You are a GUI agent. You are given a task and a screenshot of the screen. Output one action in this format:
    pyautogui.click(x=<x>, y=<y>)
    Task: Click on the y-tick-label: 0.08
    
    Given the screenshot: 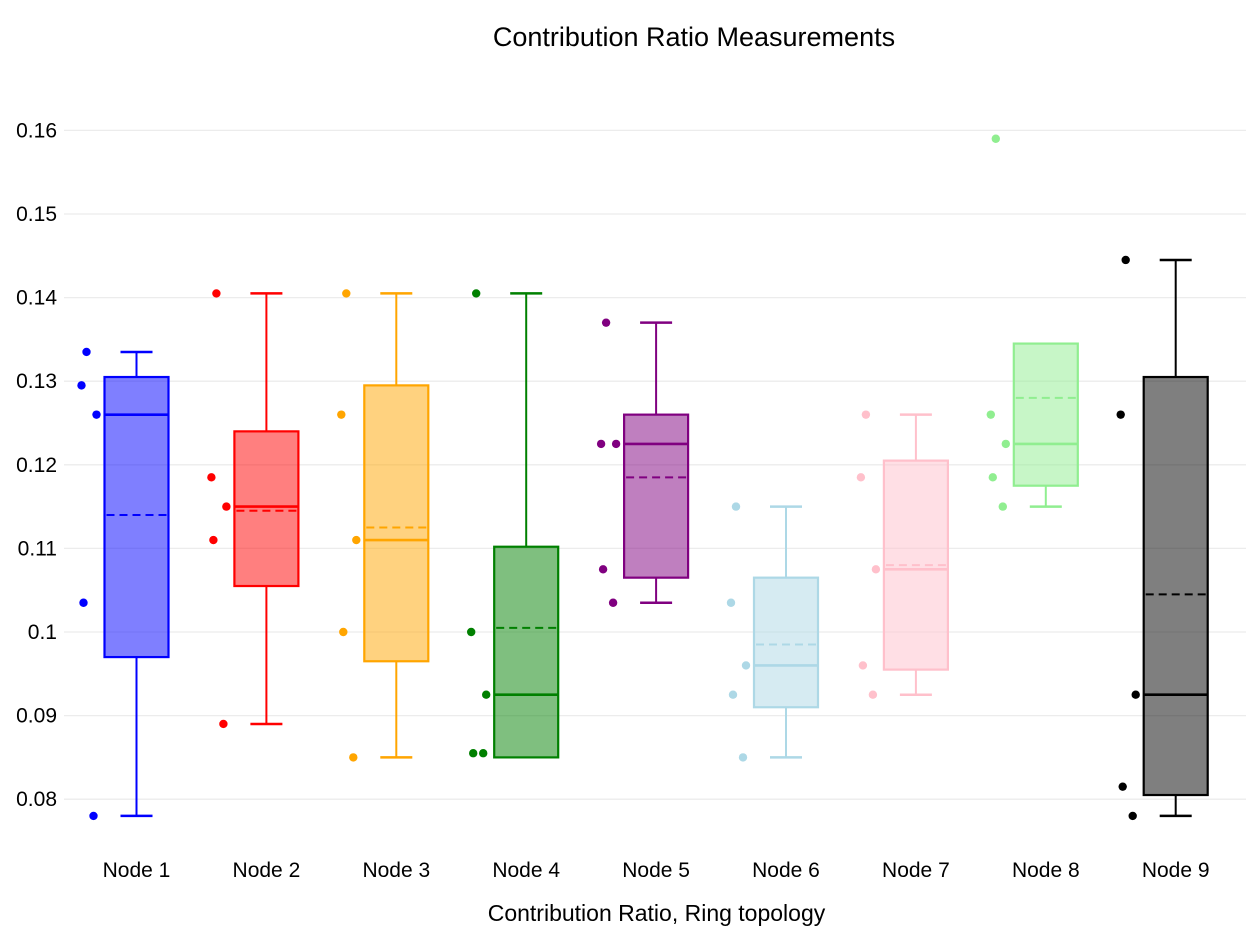 What is the action you would take?
    pyautogui.click(x=36, y=799)
    